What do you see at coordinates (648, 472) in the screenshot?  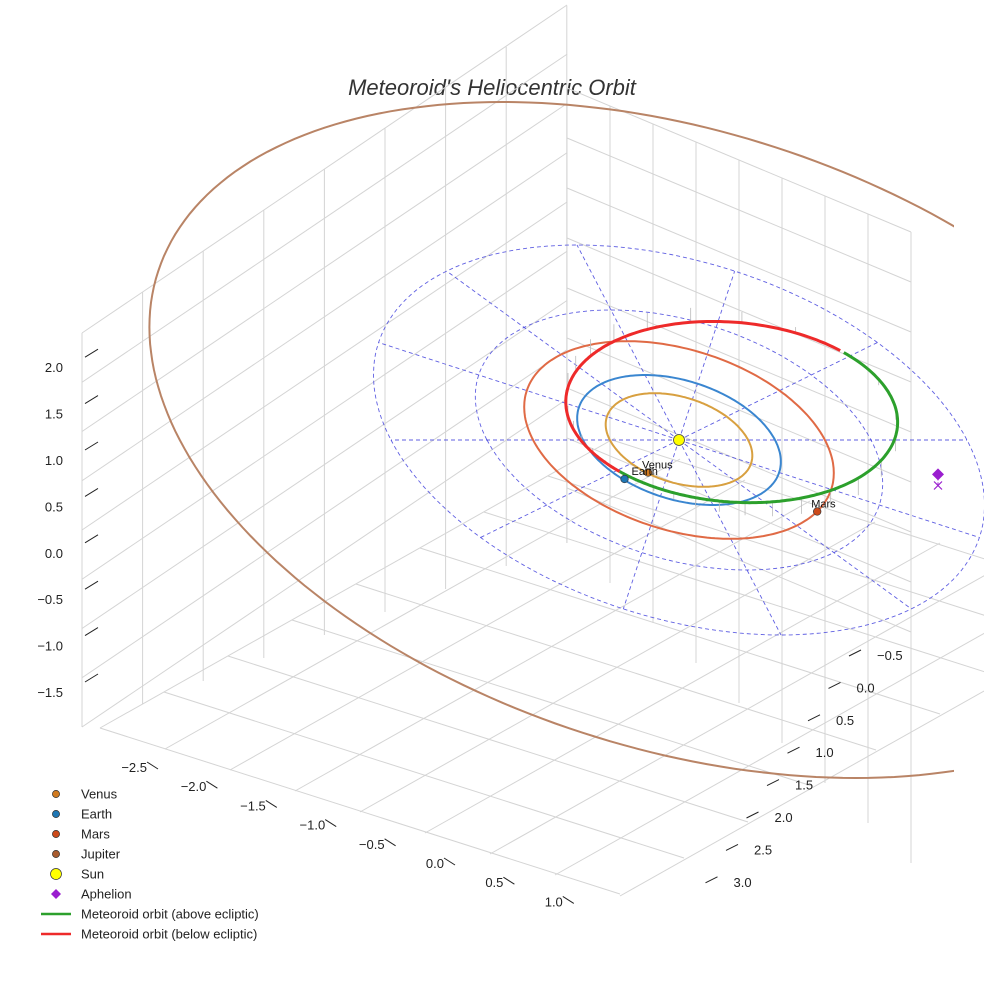 I see `planet-venus` at bounding box center [648, 472].